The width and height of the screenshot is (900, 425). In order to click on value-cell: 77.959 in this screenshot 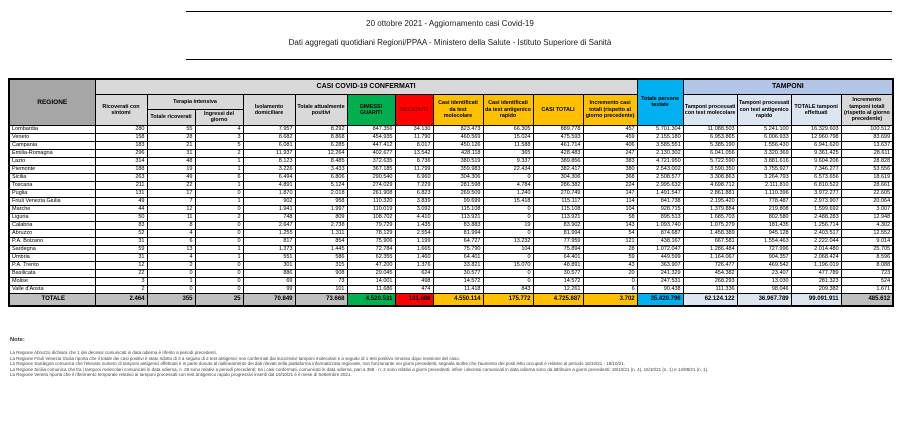, I will do `click(558, 241)`.